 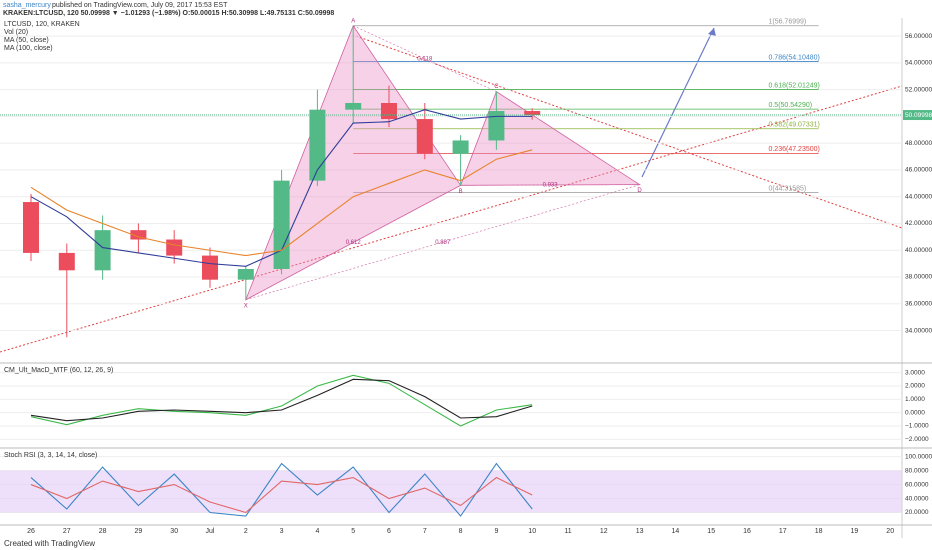 I want to click on leg-label: 0.933, so click(x=551, y=186).